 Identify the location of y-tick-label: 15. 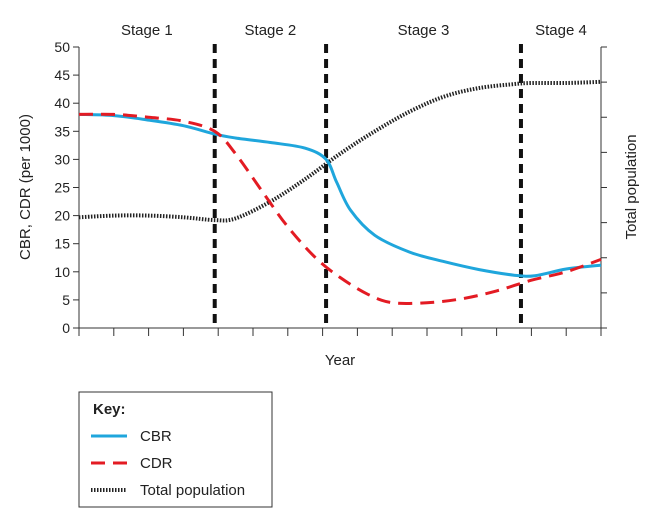
(62, 244).